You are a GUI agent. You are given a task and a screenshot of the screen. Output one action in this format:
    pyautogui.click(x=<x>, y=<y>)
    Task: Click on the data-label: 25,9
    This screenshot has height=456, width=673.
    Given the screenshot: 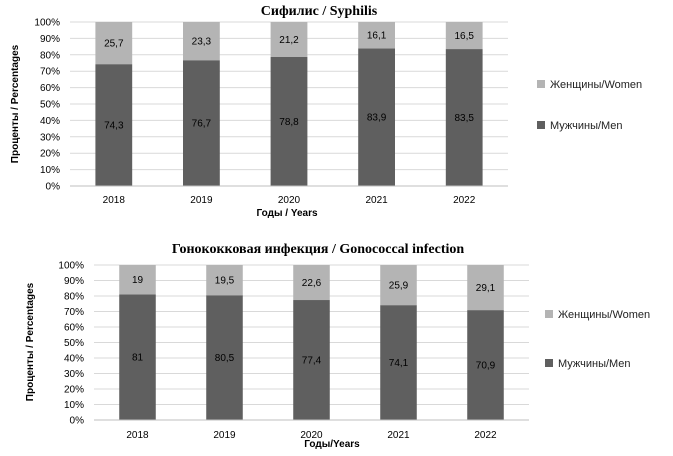 What is the action you would take?
    pyautogui.click(x=399, y=286)
    